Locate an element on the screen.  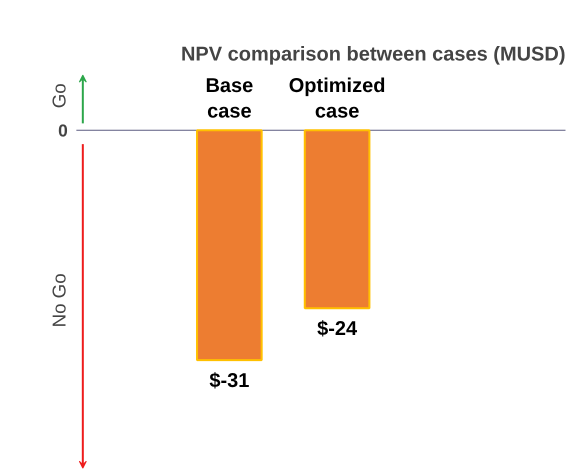
x-tick-label: Base case is located at coordinates (229, 98).